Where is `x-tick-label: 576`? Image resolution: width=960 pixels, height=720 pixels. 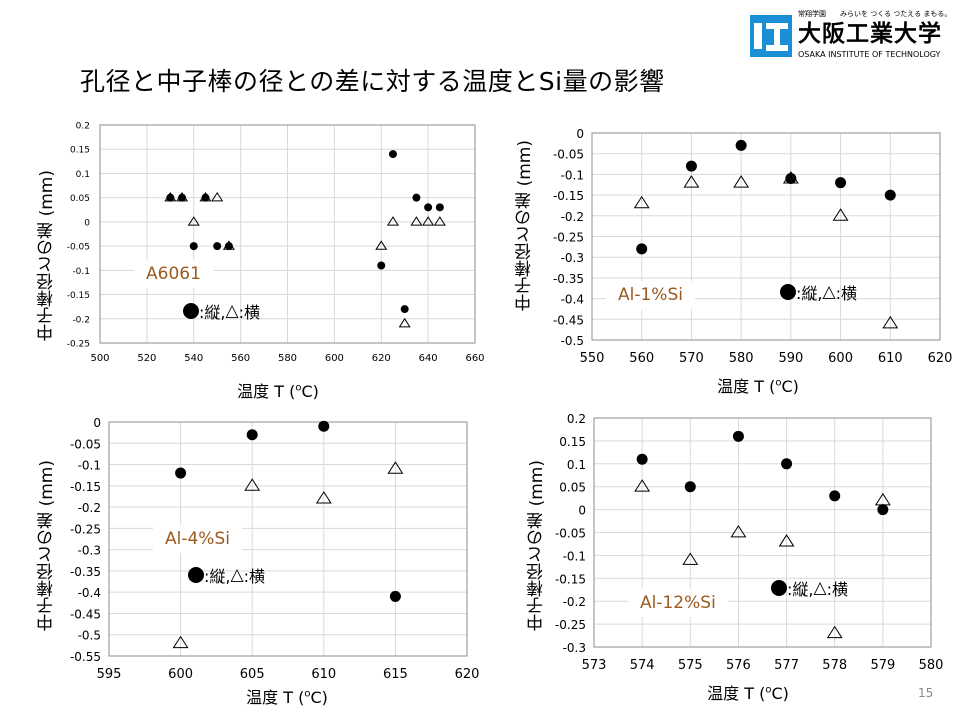 x-tick-label: 576 is located at coordinates (738, 665).